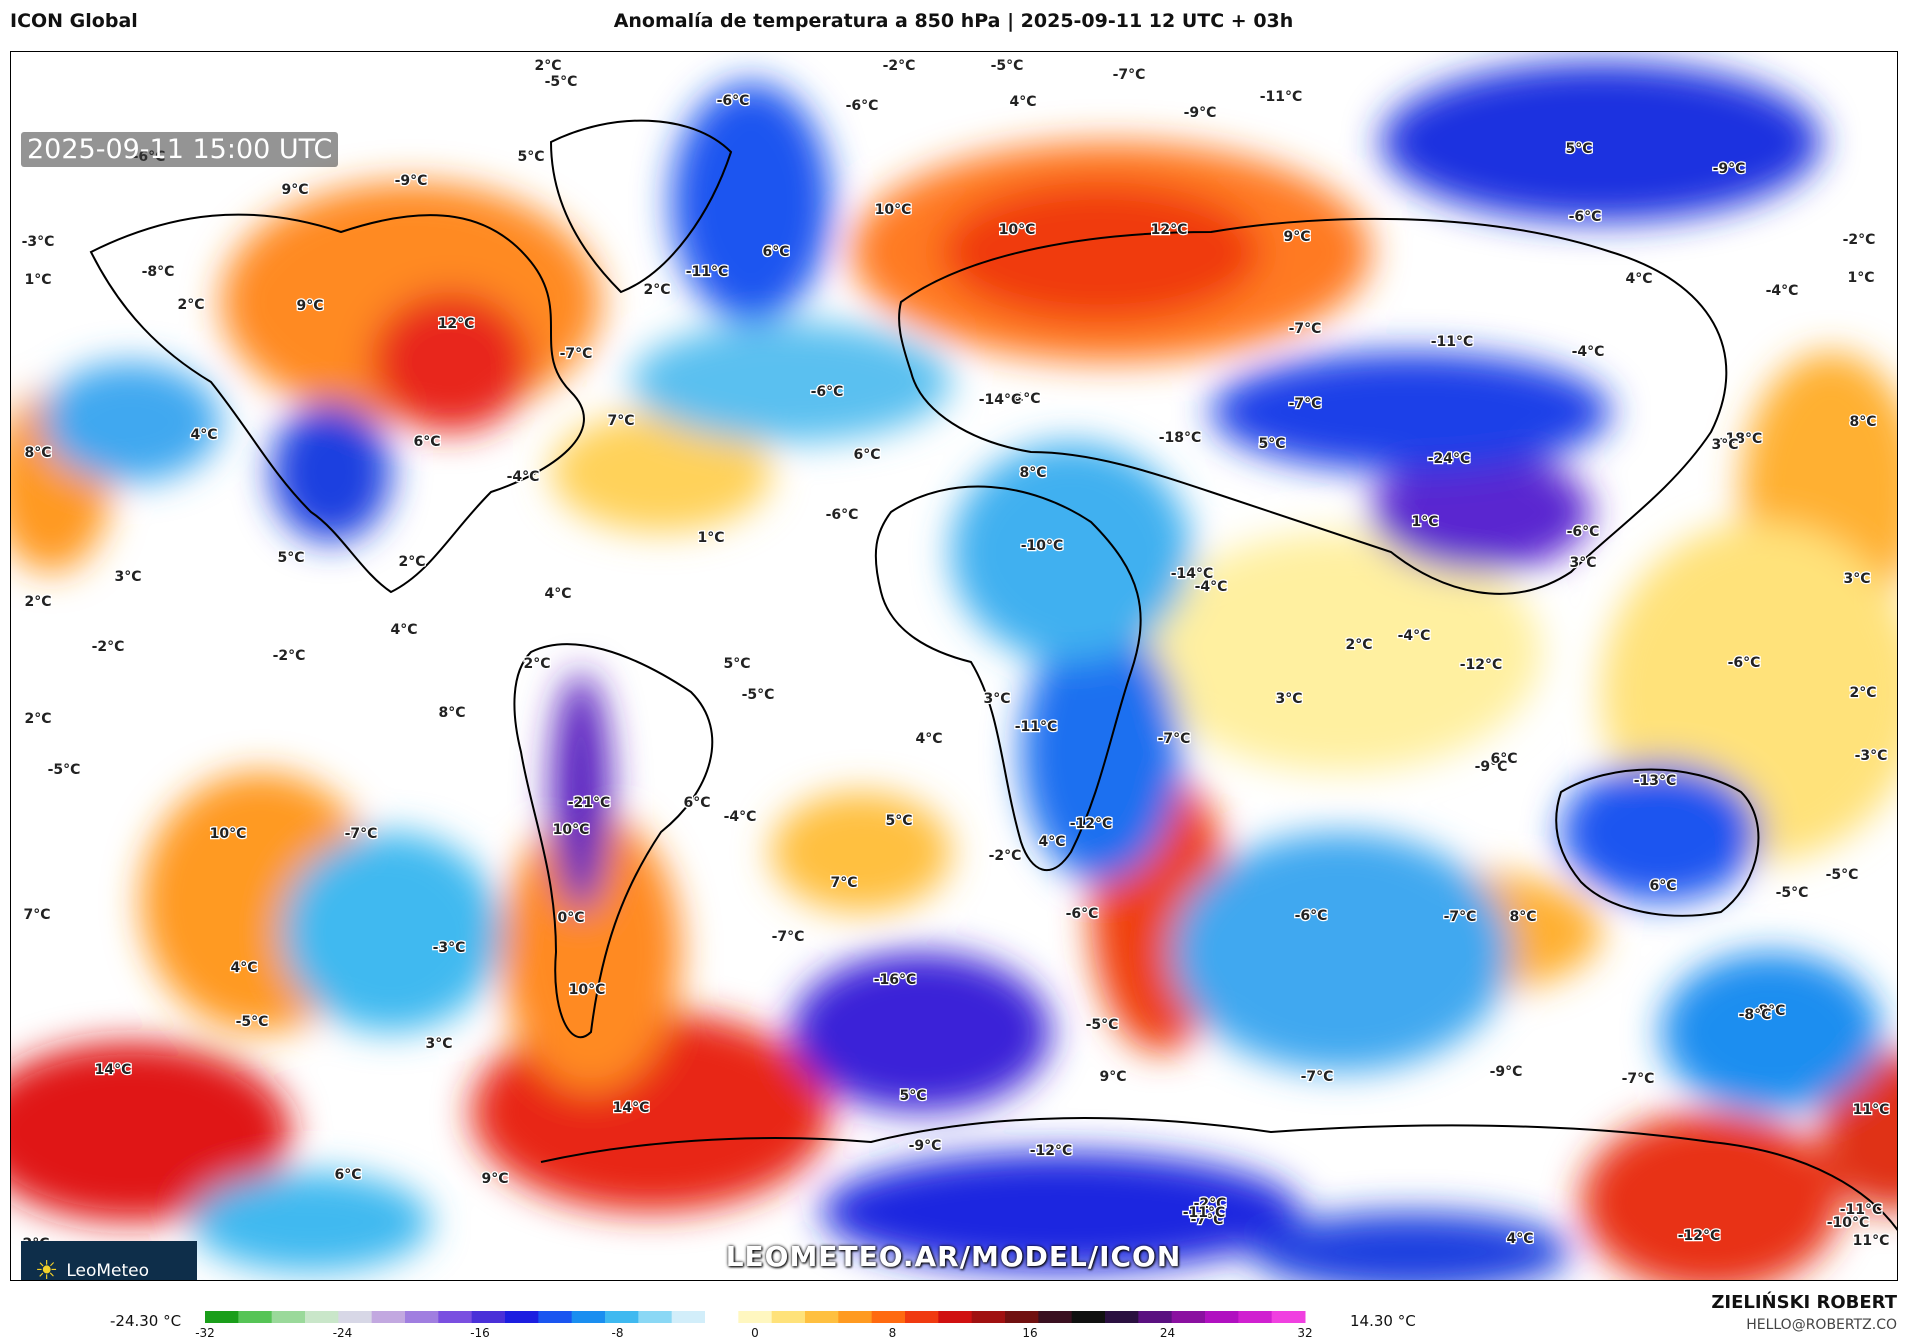 The image size is (1907, 1339). Describe the element at coordinates (1169, 230) in the screenshot. I see `anomaly-label: 12°C` at that location.